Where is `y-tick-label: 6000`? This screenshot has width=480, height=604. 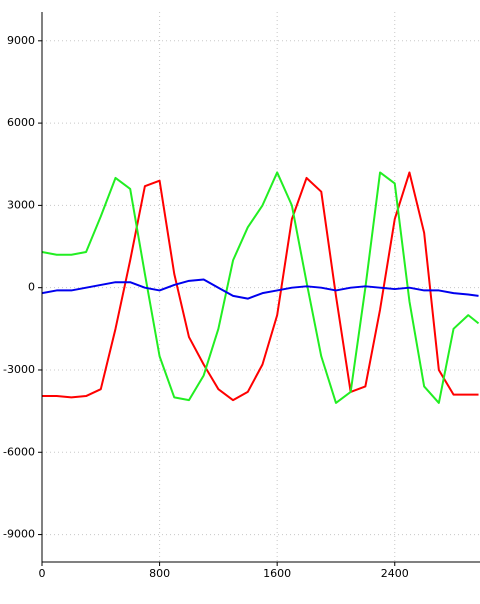 y-tick-label: 6000 is located at coordinates (21, 122).